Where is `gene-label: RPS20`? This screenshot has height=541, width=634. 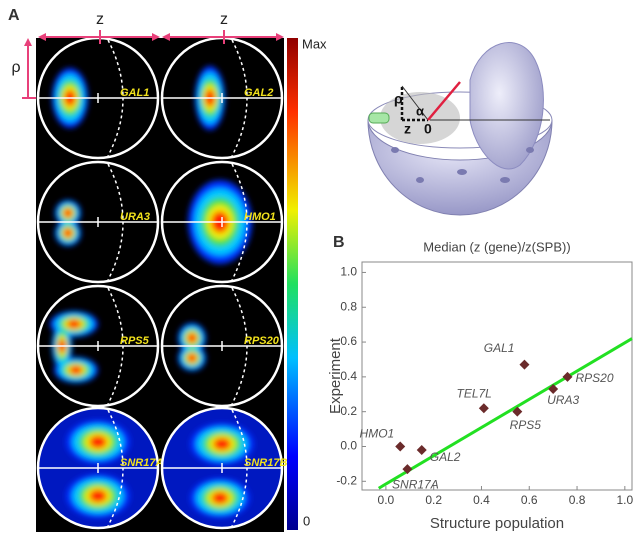
gene-label: RPS20 is located at coordinates (262, 341).